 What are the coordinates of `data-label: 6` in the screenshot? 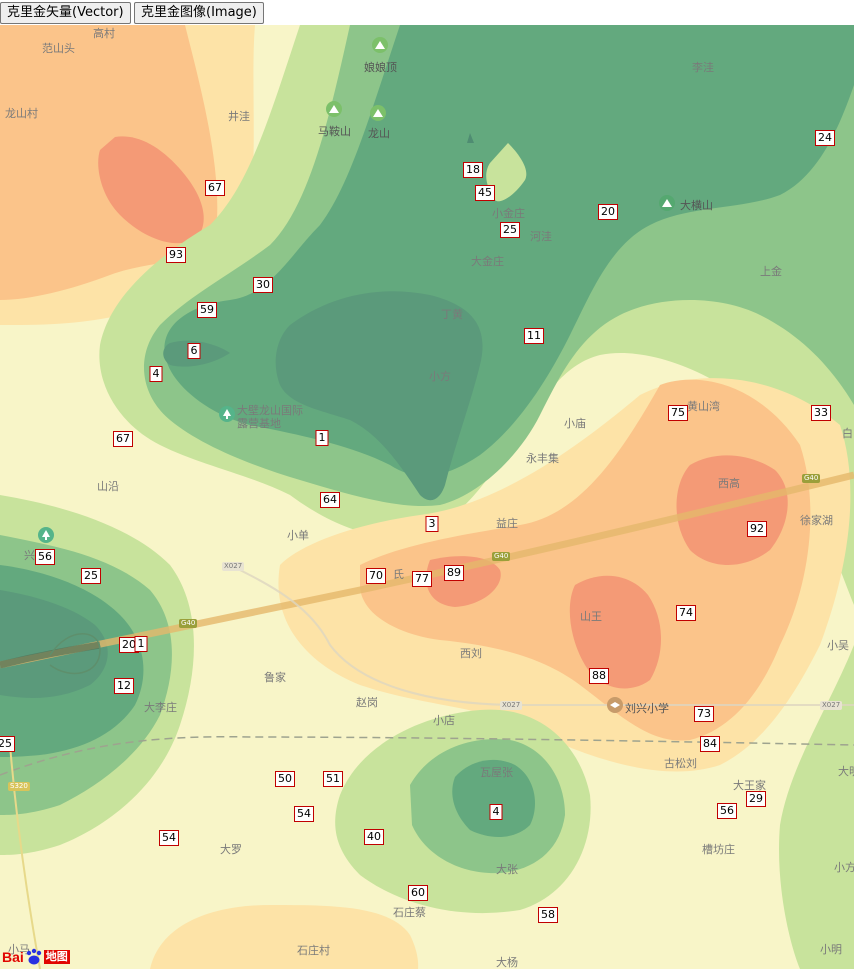 It's located at (194, 351).